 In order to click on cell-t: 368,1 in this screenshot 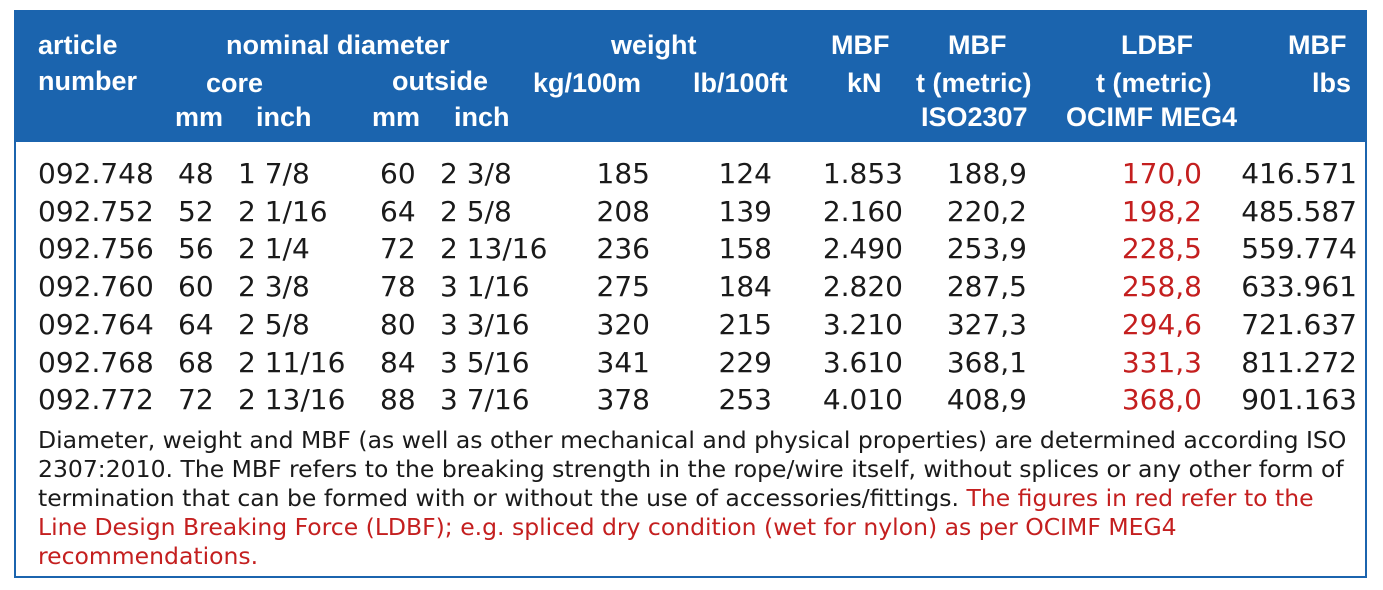, I will do `click(986, 362)`.